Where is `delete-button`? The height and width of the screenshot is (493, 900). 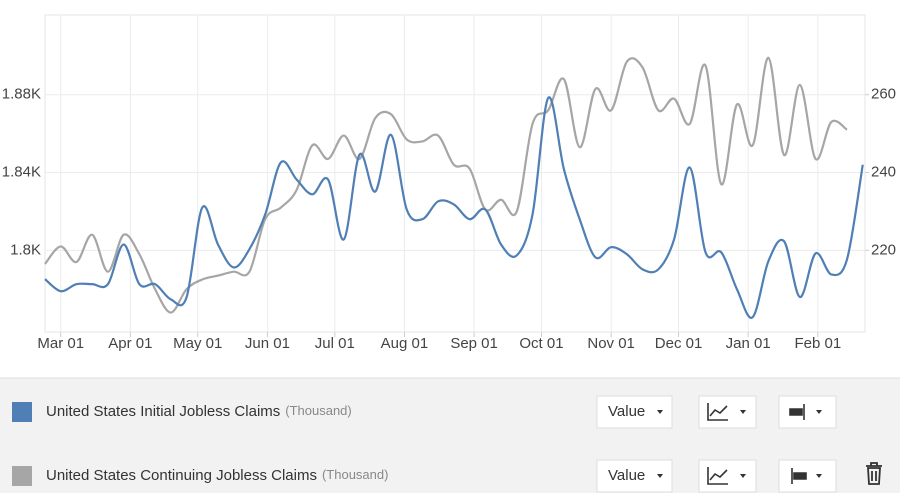 delete-button is located at coordinates (874, 473).